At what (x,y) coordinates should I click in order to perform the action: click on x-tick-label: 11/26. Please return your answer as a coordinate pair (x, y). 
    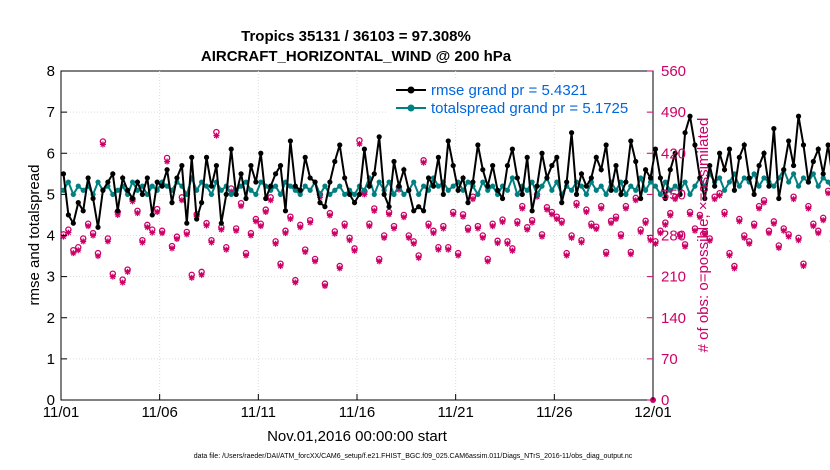
    Looking at the image, I should click on (554, 412).